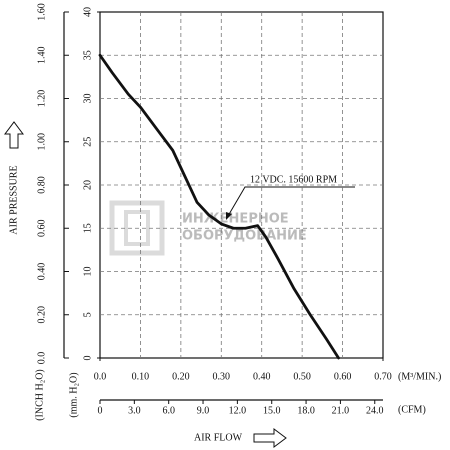  Describe the element at coordinates (87, 228) in the screenshot. I see `y-tick-label: 15` at that location.